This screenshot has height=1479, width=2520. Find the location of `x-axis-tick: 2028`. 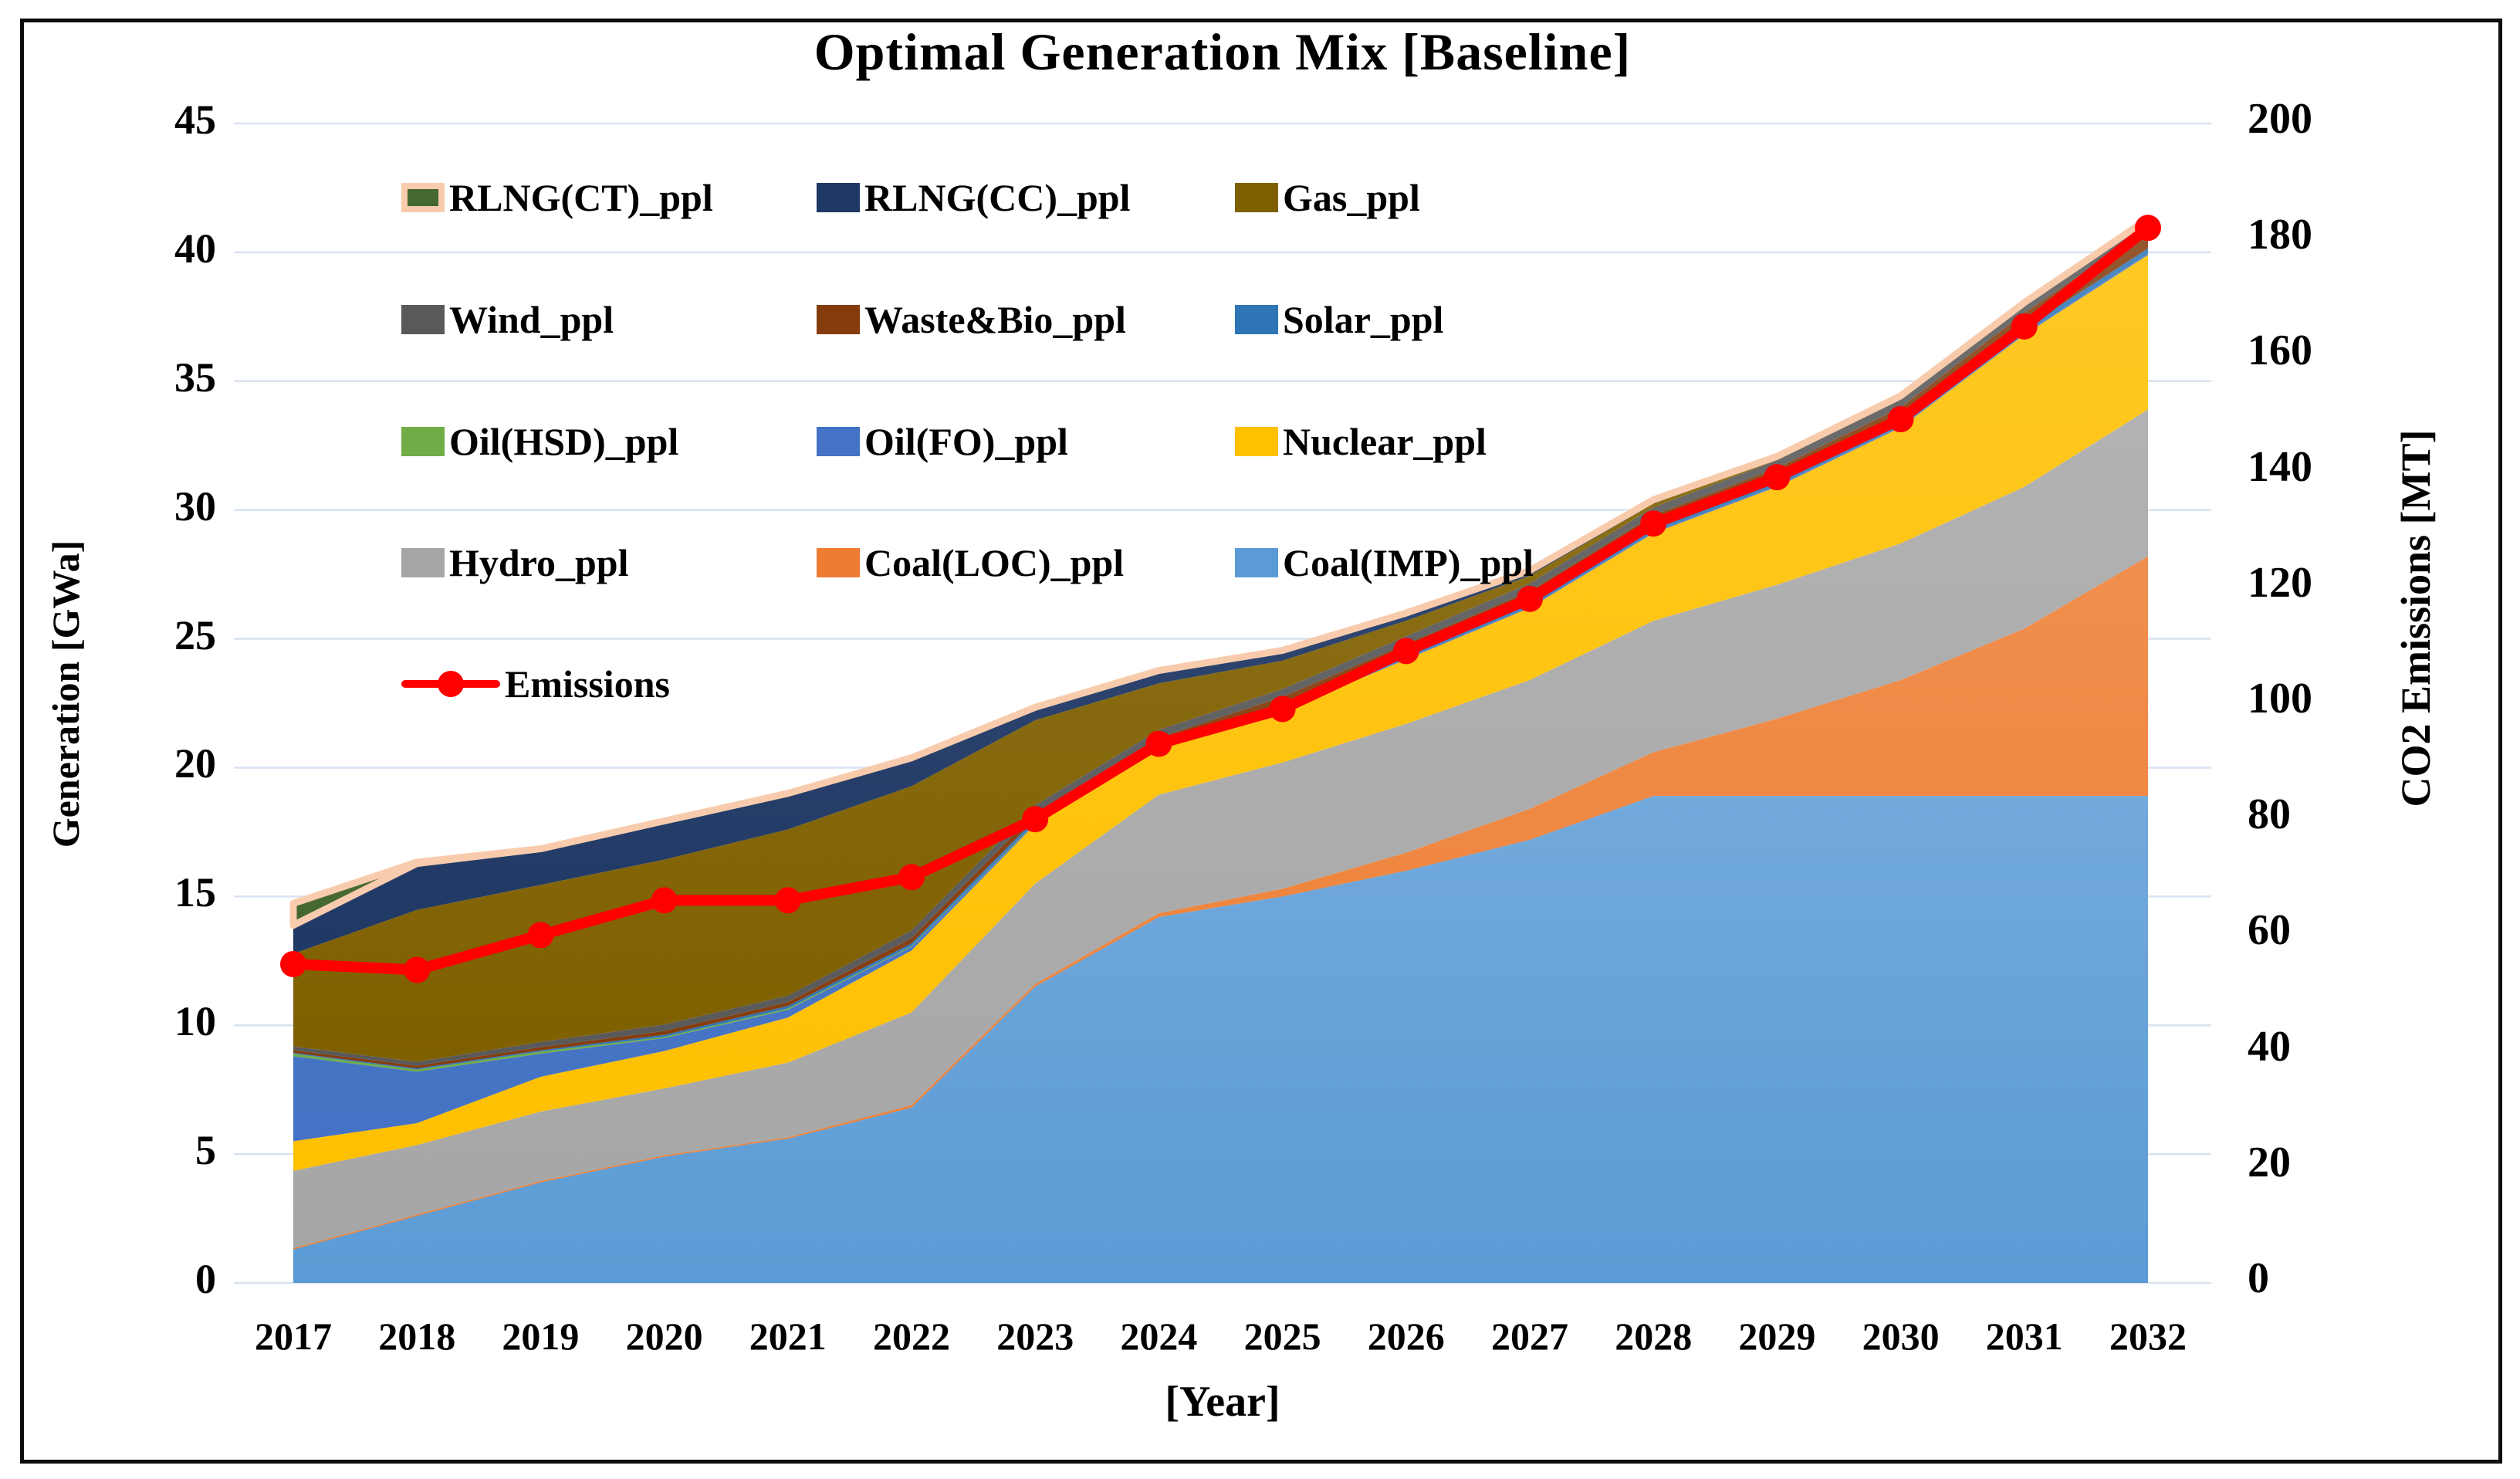

x-axis-tick: 2028 is located at coordinates (1654, 1336).